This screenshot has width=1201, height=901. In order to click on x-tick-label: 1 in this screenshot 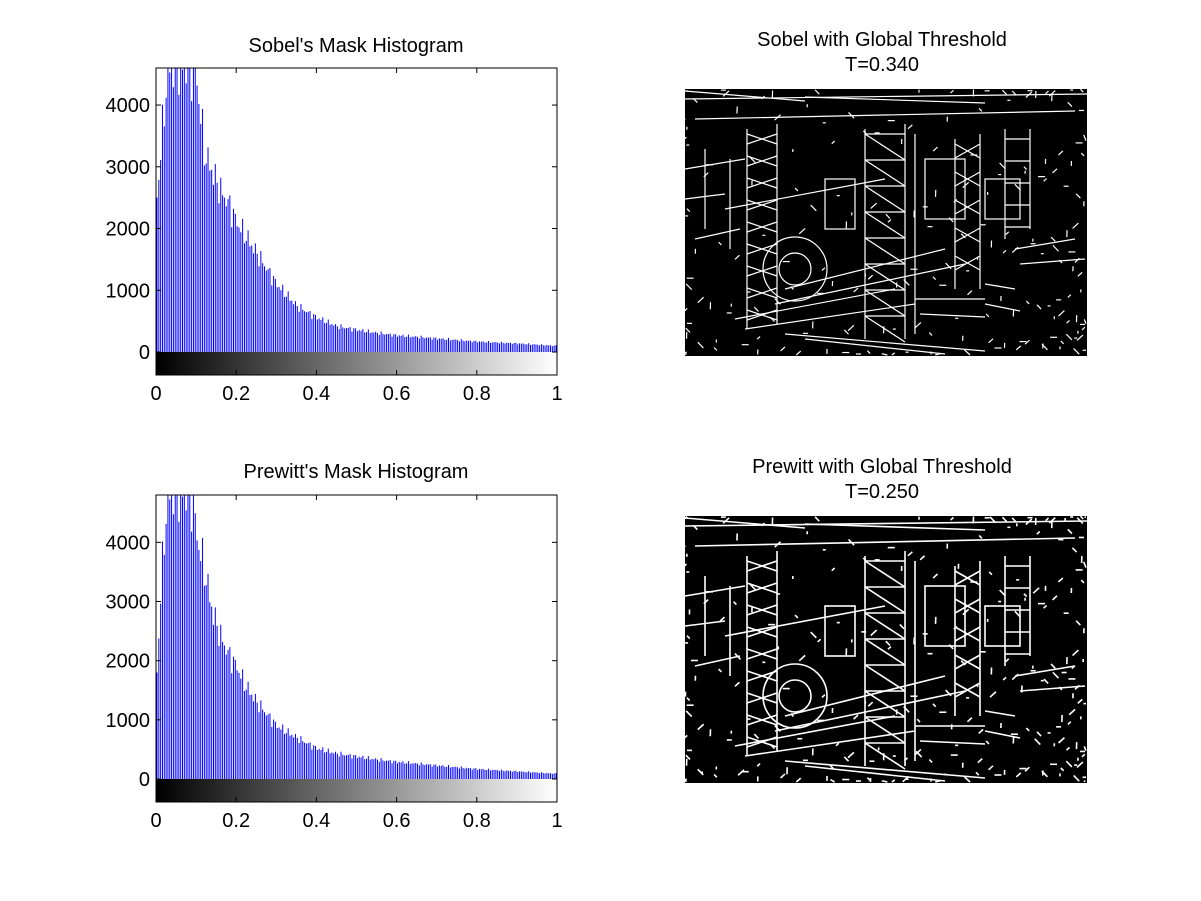, I will do `click(556, 394)`.